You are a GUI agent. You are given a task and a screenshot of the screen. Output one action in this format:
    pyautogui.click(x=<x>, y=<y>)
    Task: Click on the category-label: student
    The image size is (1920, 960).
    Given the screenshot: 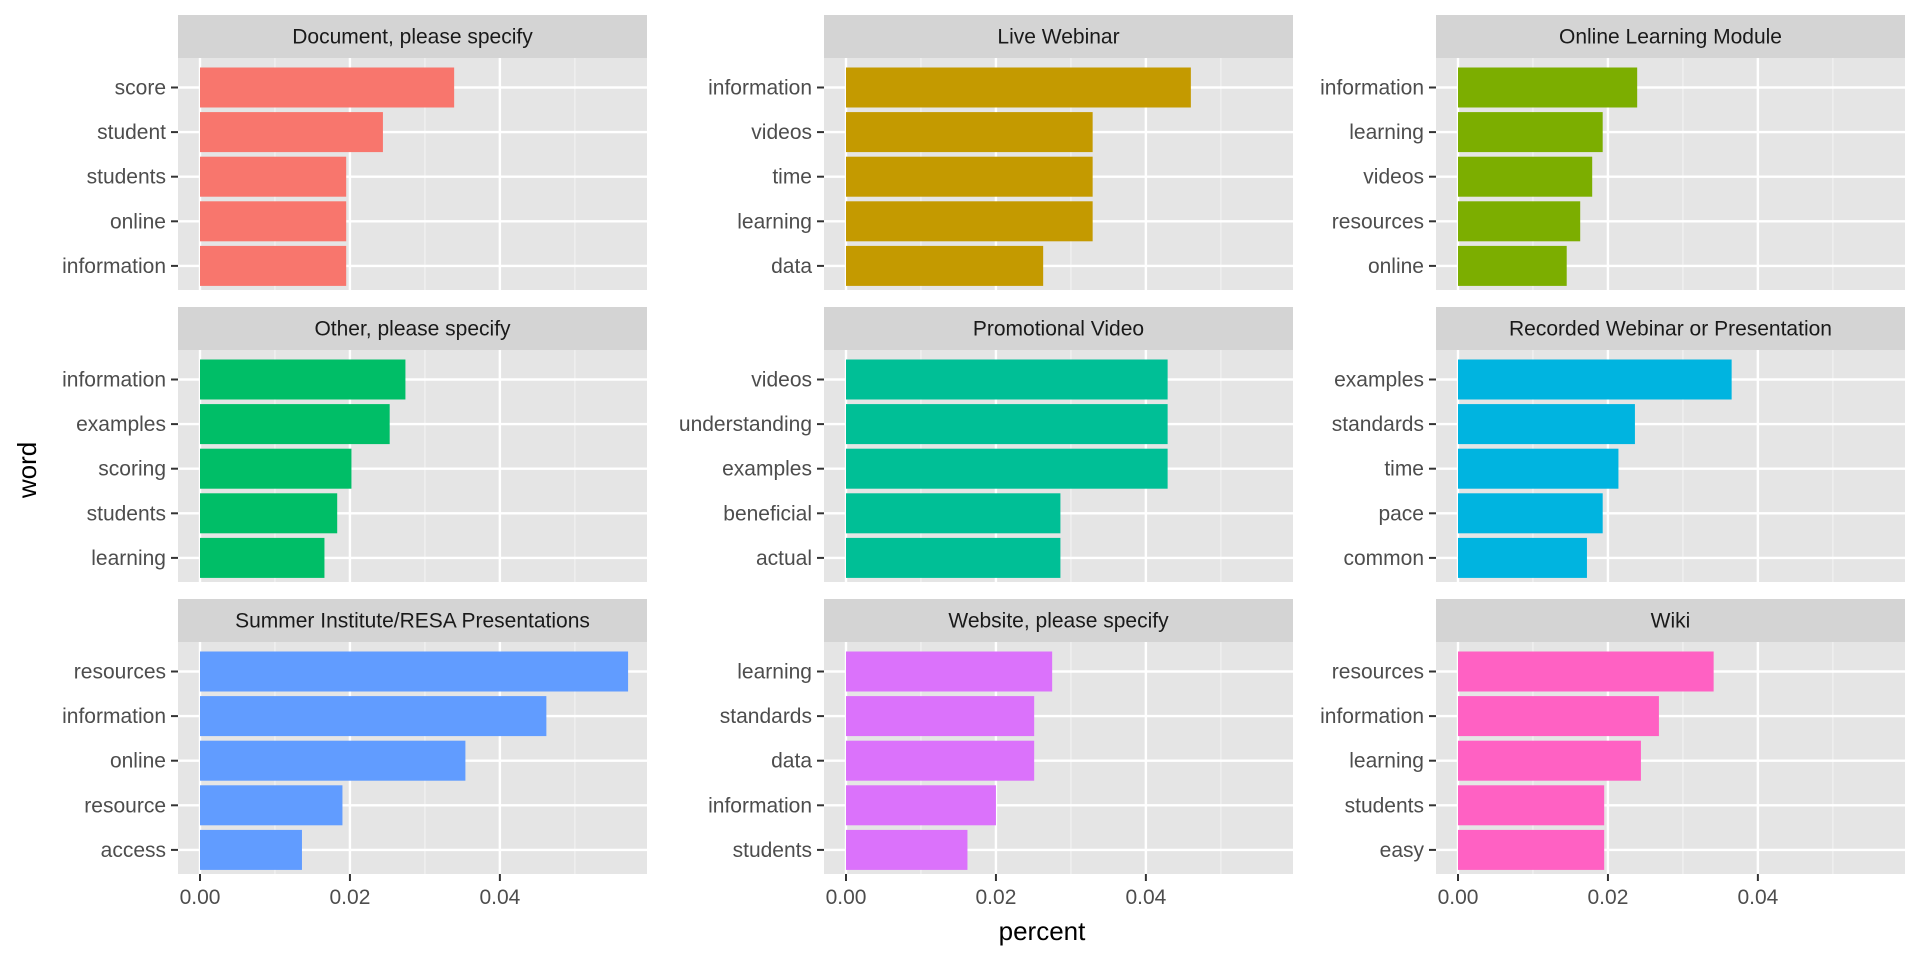 What is the action you would take?
    pyautogui.click(x=131, y=132)
    